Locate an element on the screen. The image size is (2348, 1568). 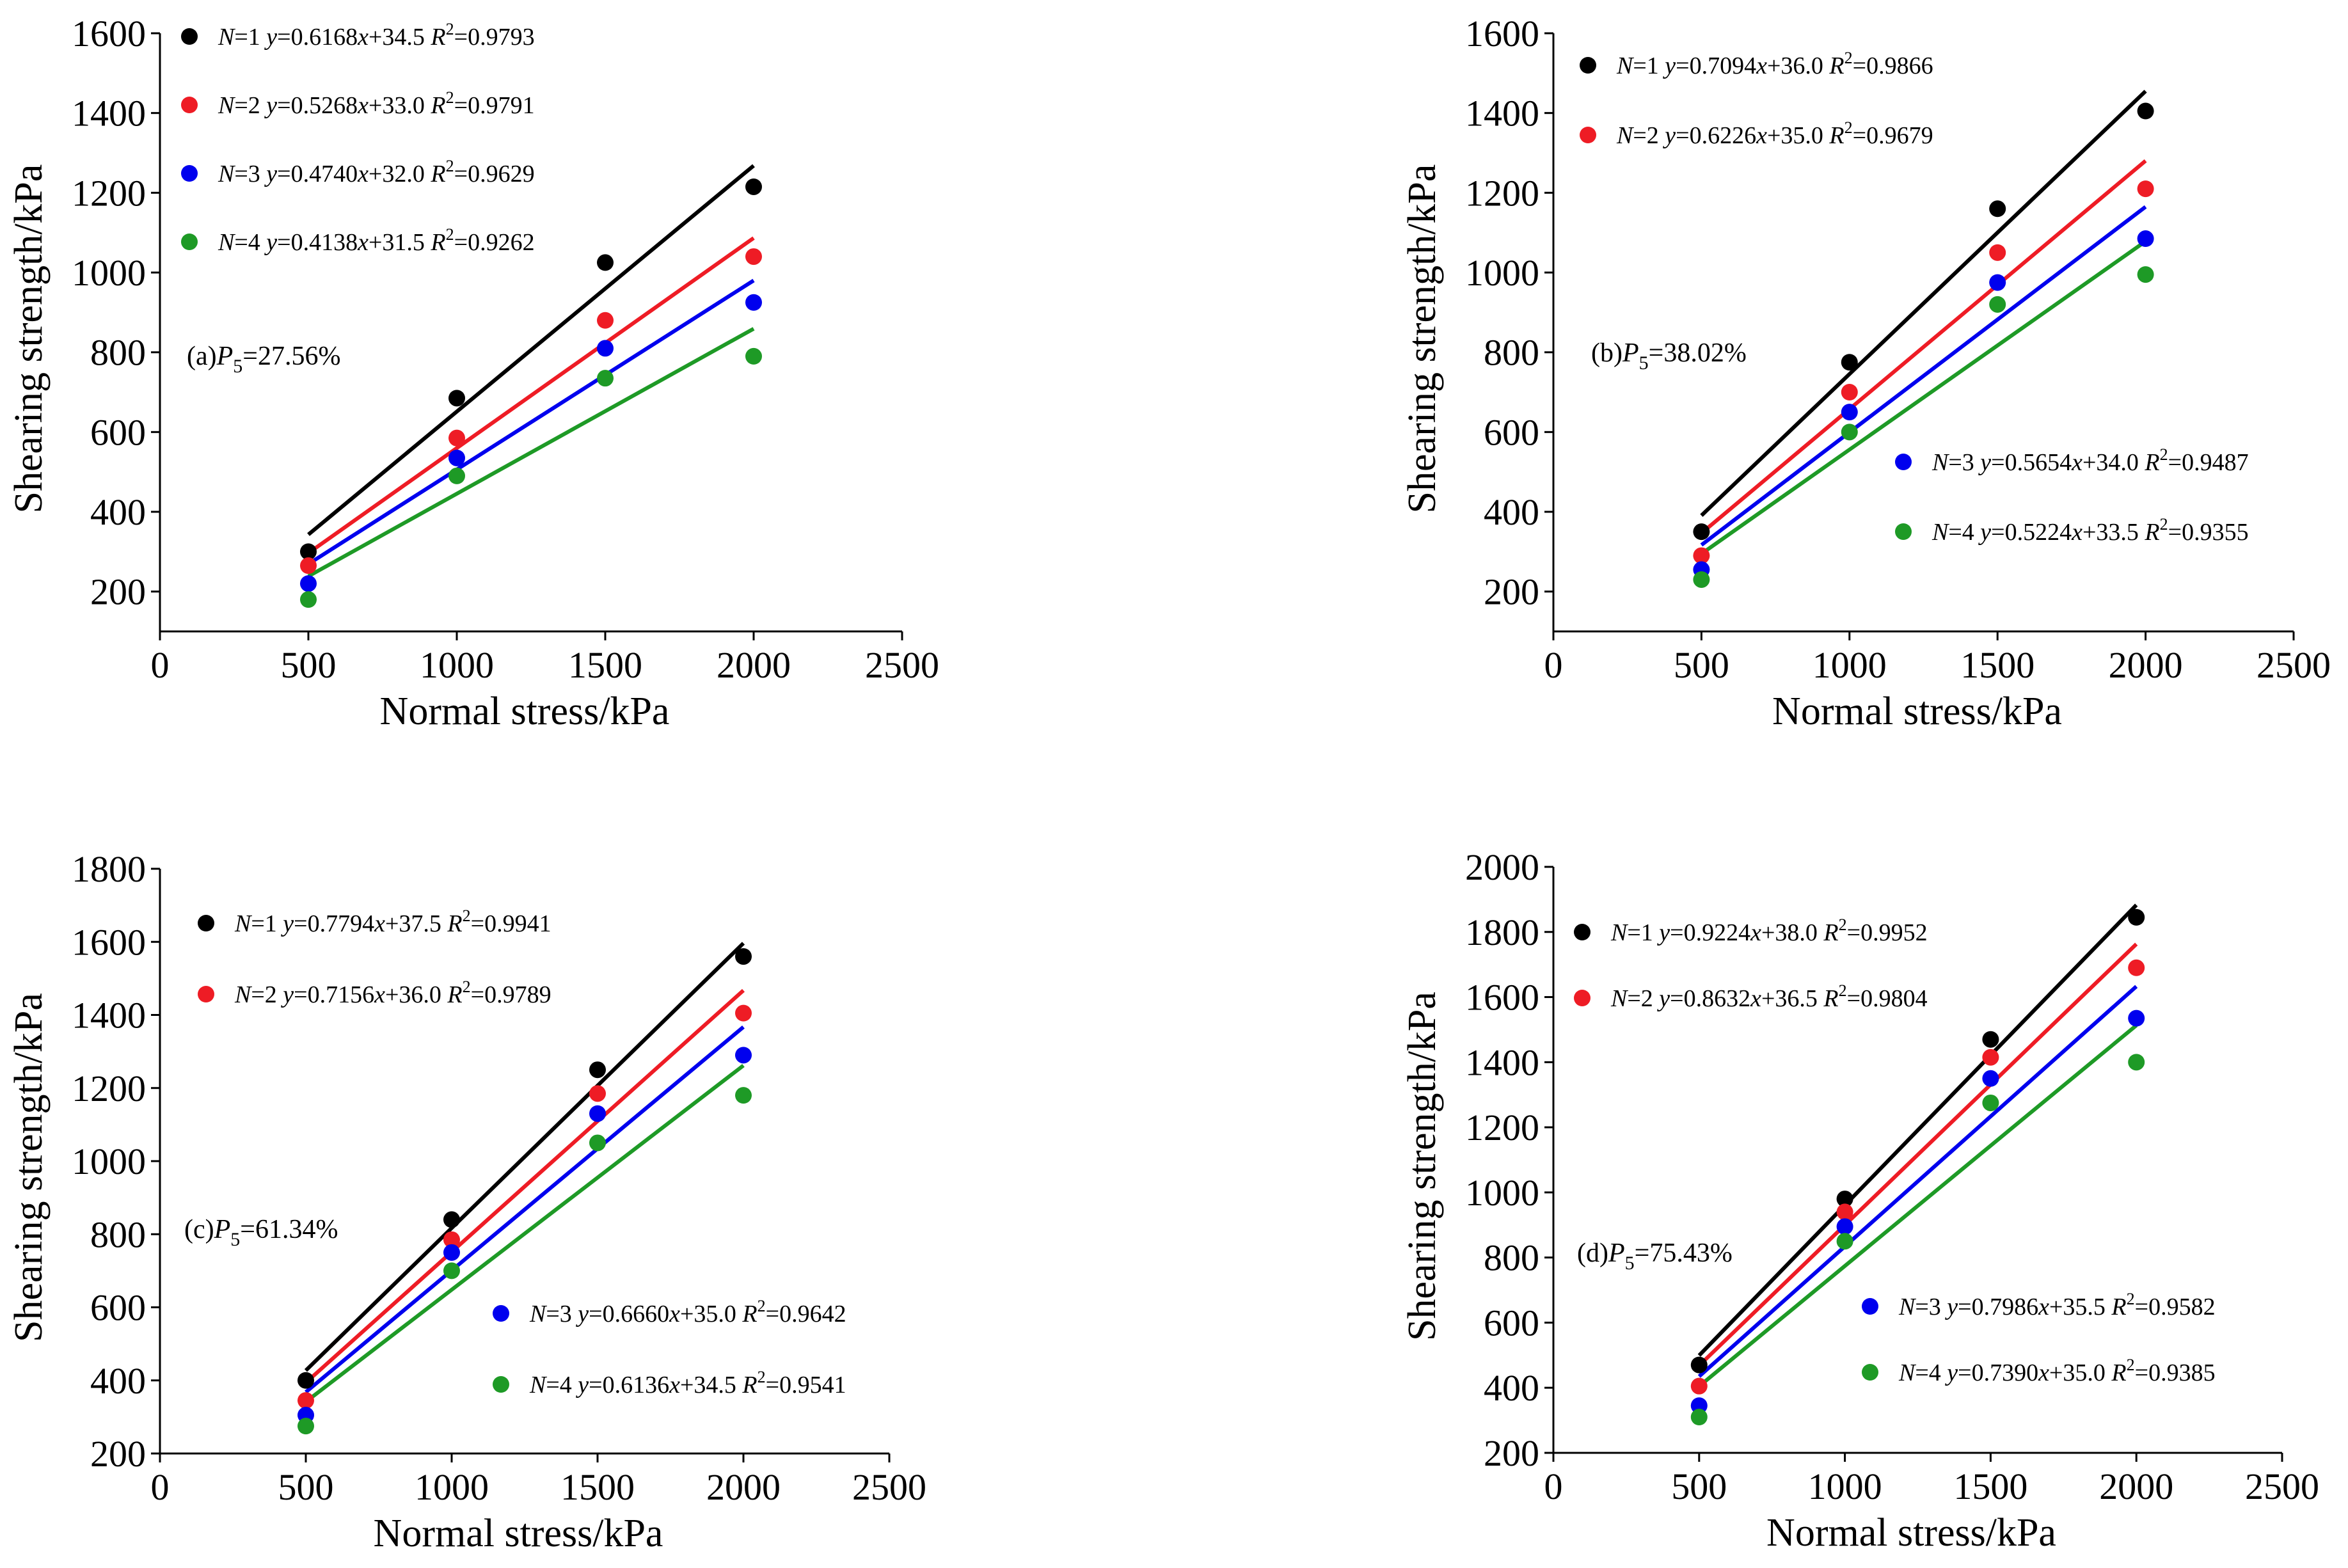
x-axis-title: Normal stress/kPa is located at coordinates (518, 1533).